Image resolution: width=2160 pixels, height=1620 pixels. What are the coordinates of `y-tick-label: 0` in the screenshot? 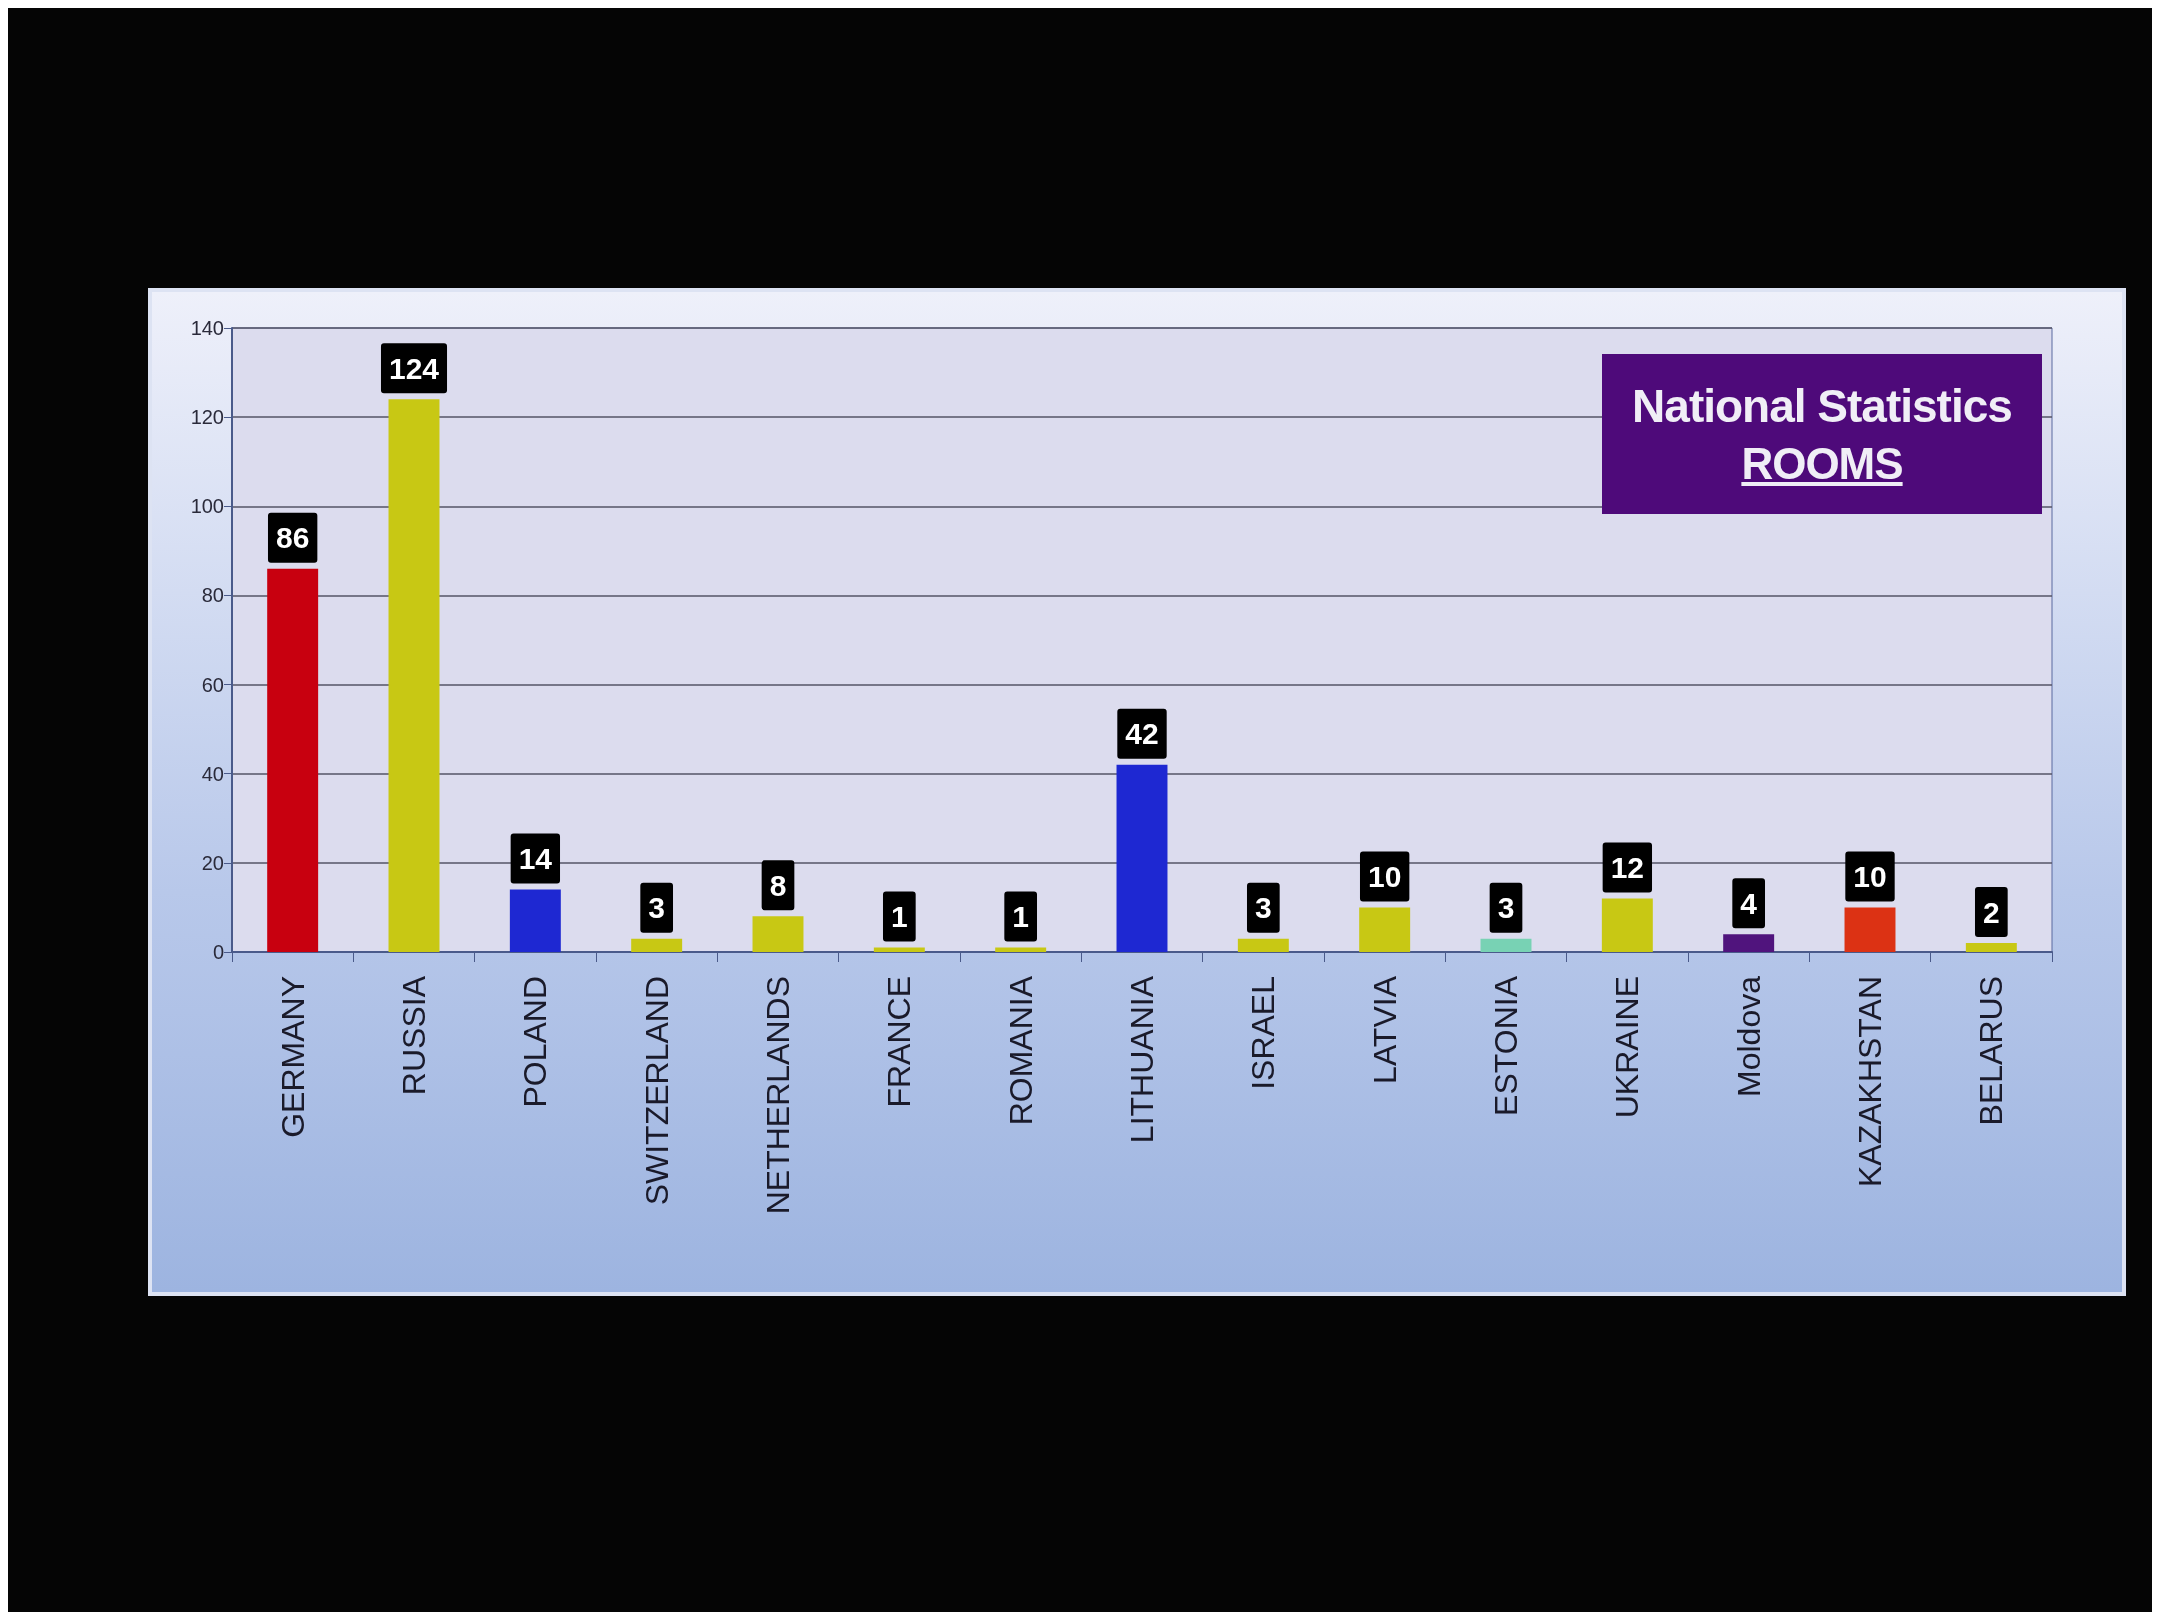 It's located at (218, 952).